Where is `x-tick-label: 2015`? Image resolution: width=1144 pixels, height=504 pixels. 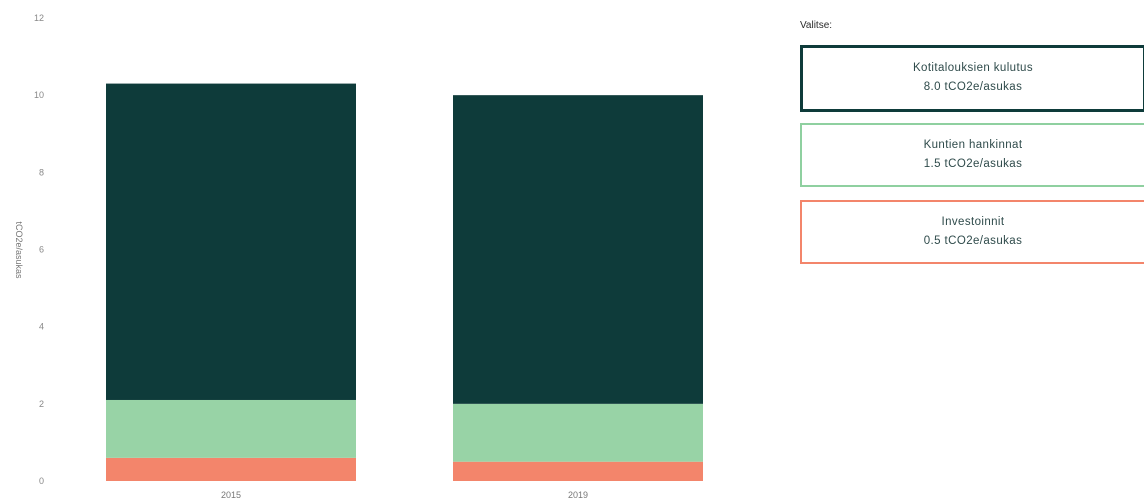
x-tick-label: 2015 is located at coordinates (231, 495).